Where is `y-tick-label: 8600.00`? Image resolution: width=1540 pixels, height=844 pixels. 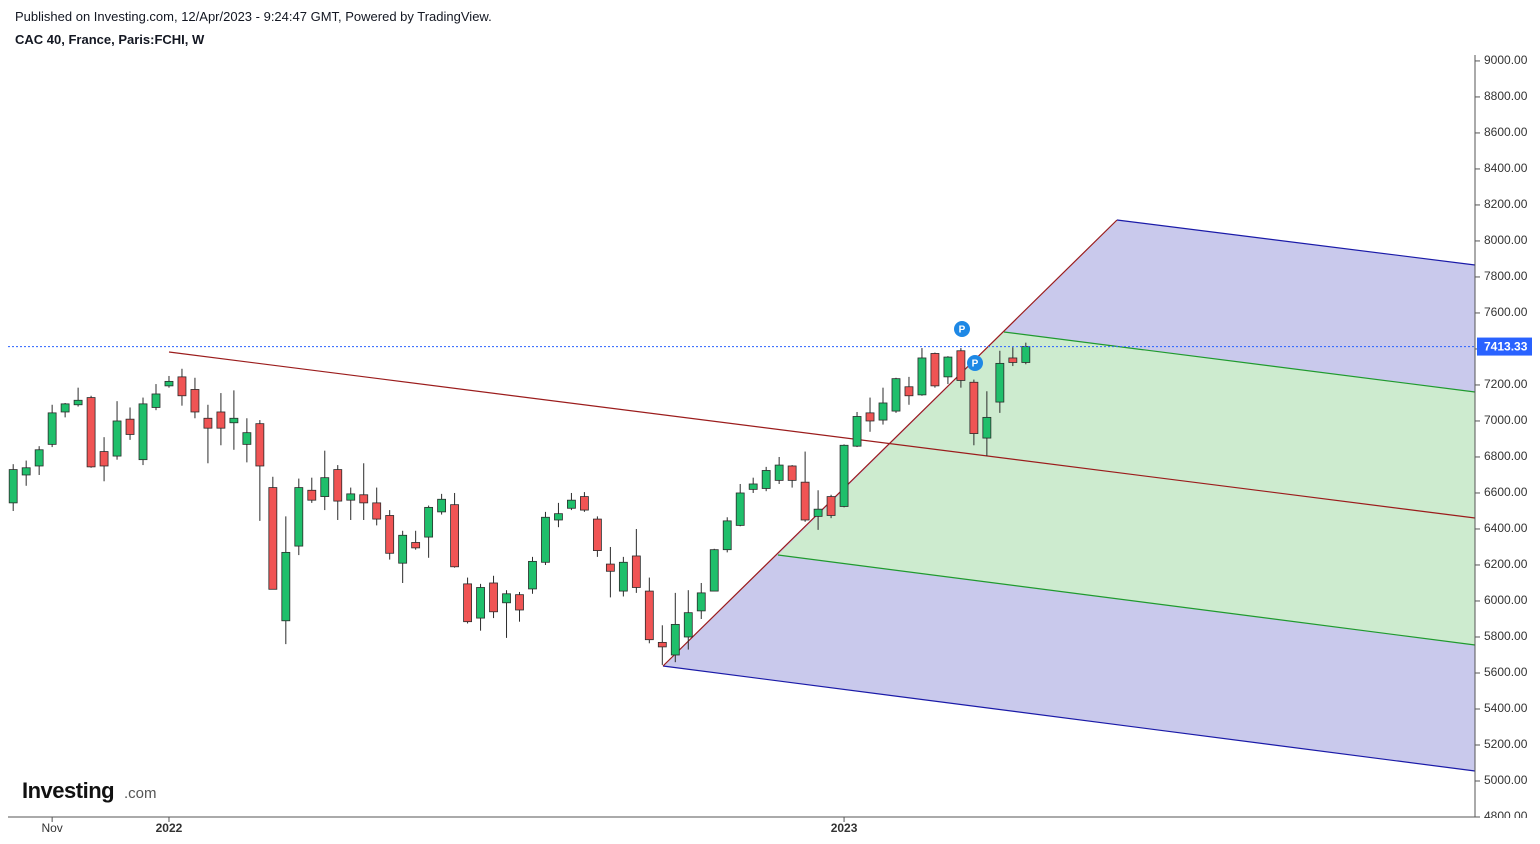
y-tick-label: 8600.00 is located at coordinates (1506, 132).